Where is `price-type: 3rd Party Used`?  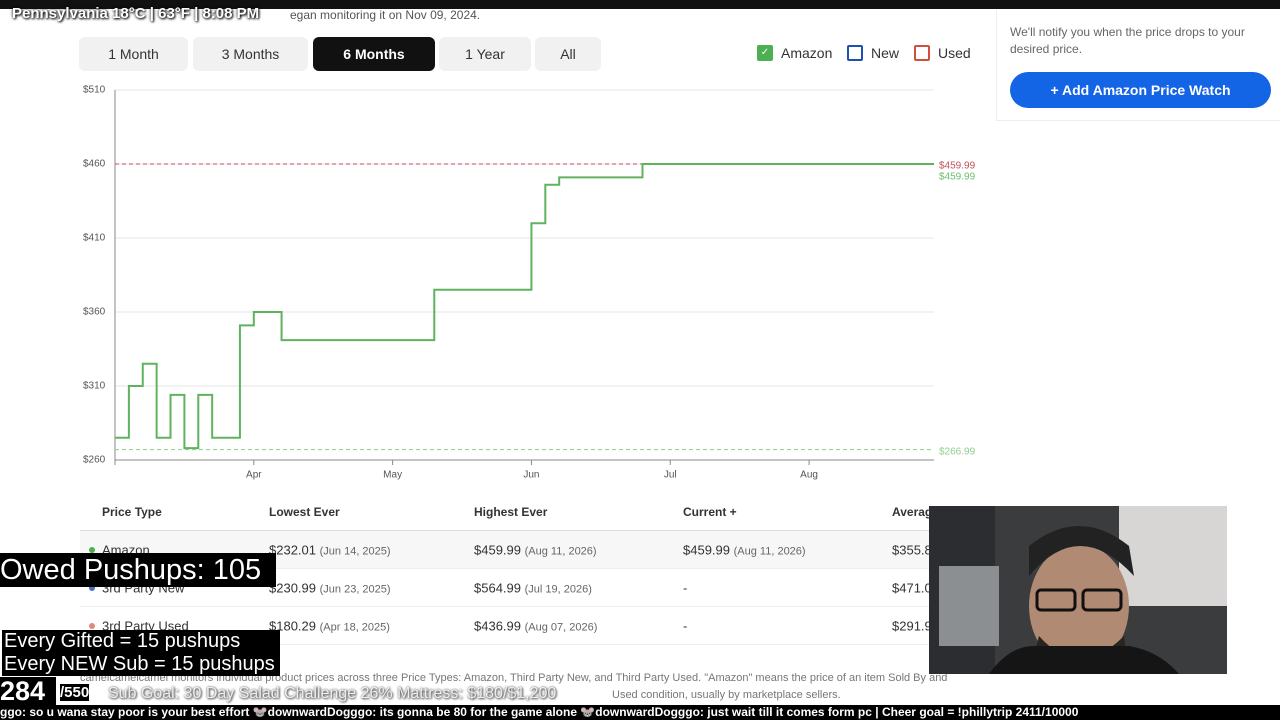 price-type: 3rd Party Used is located at coordinates (145, 625).